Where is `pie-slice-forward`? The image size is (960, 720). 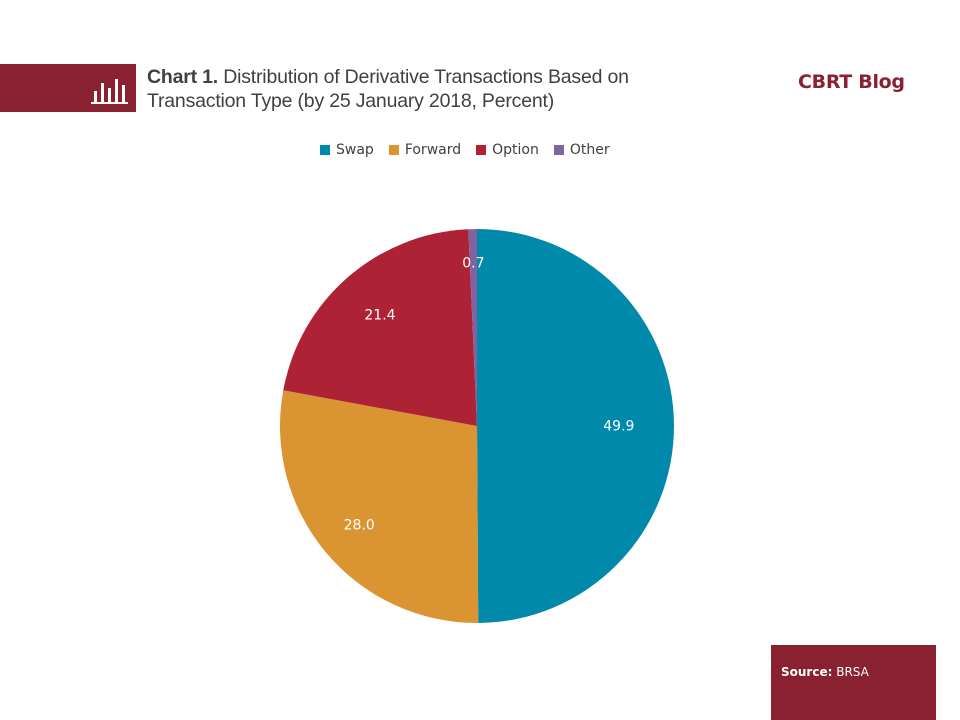
pie-slice-forward is located at coordinates (379, 506).